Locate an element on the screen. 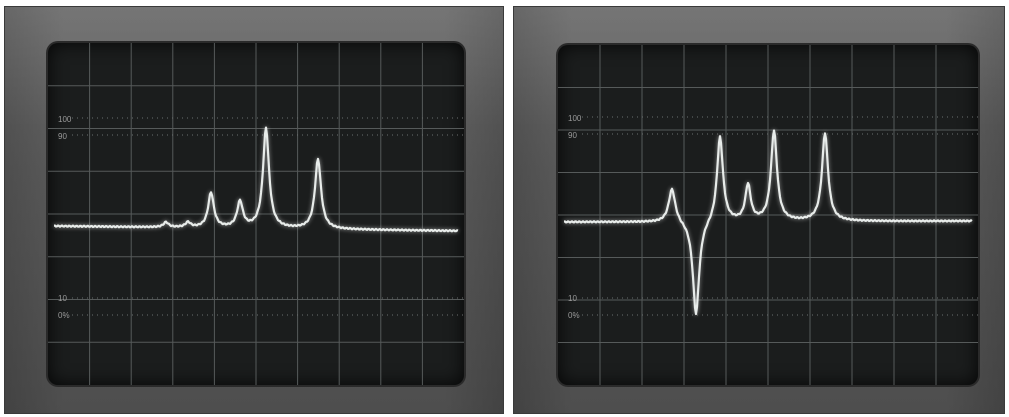  trace-waveform-left is located at coordinates (256, 179).